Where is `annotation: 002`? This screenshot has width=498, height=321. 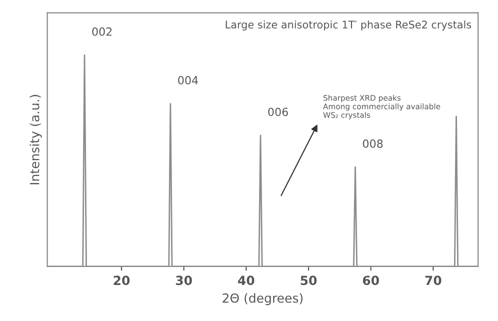 annotation: 002 is located at coordinates (102, 31).